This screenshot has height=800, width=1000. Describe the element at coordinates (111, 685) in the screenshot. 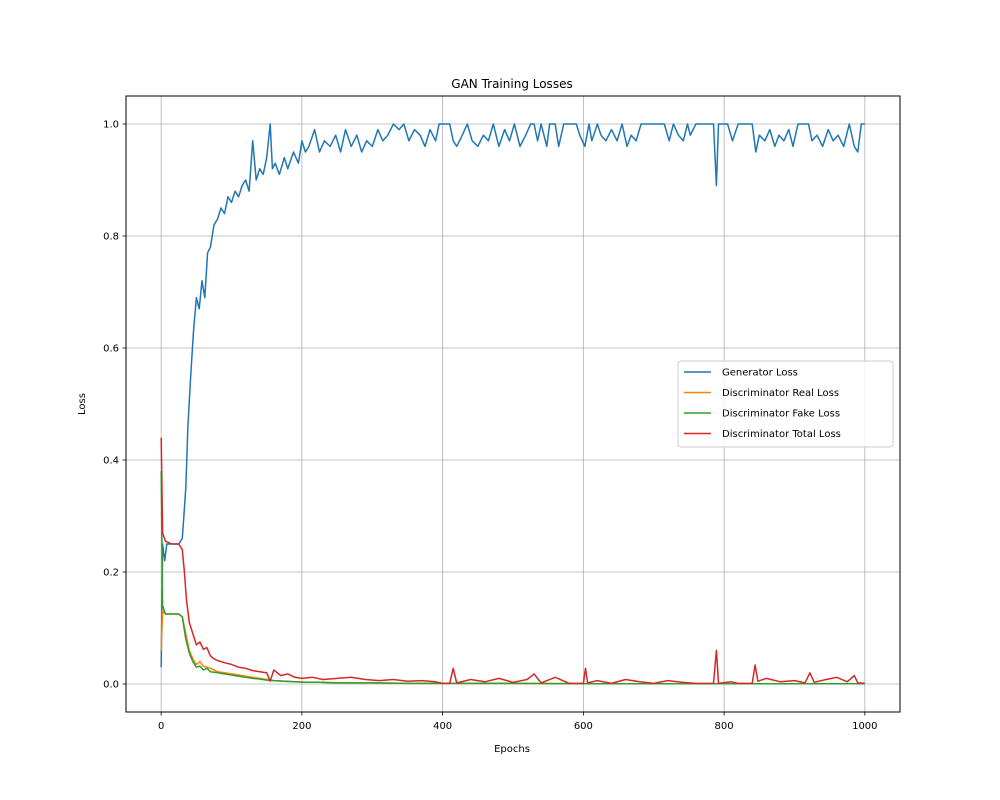

I see `y-tick-label: 0.0` at that location.